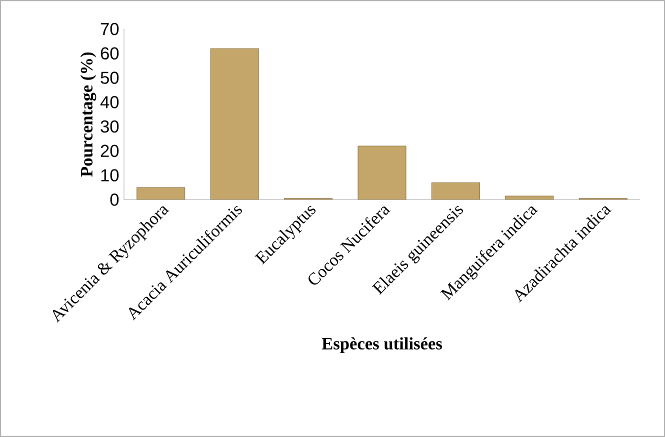 This screenshot has height=437, width=665. I want to click on y-tick-label: 20, so click(109, 151).